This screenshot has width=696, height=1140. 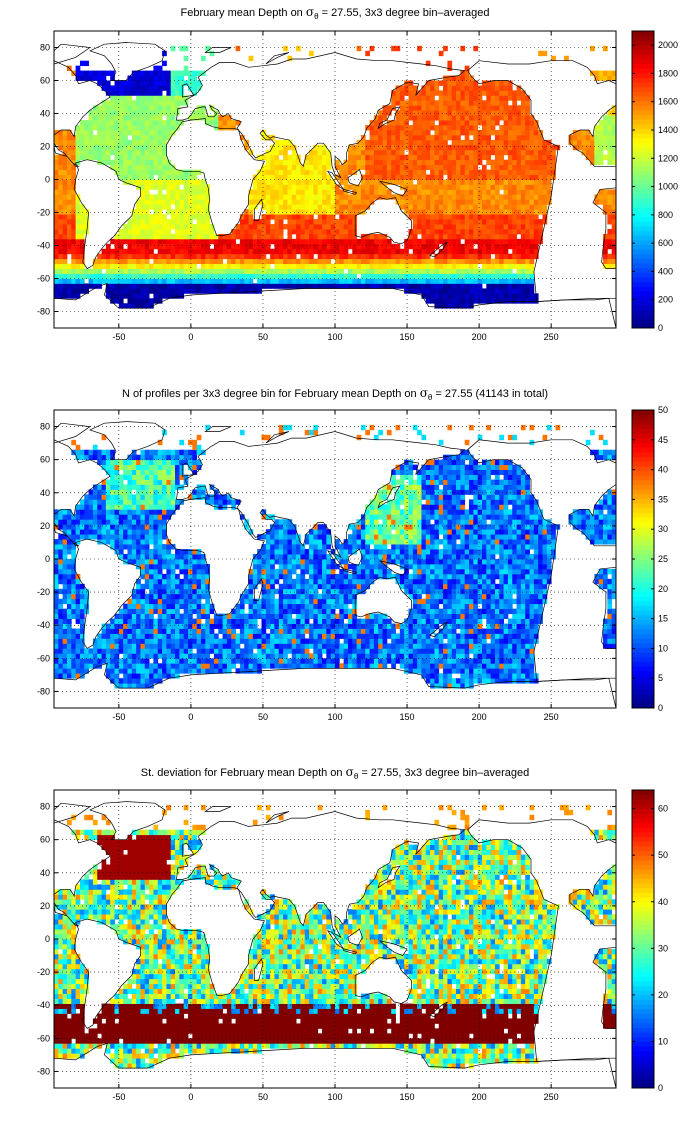 What do you see at coordinates (643, 140) in the screenshot?
I see `colorbar-segment` at bounding box center [643, 140].